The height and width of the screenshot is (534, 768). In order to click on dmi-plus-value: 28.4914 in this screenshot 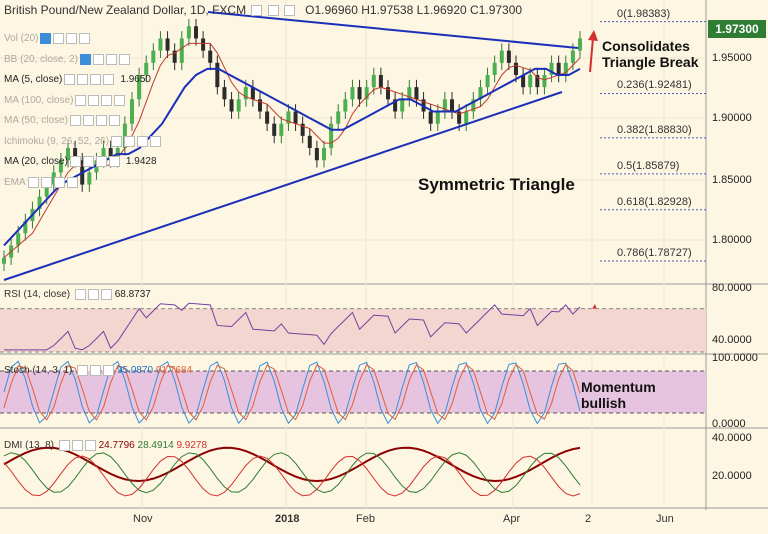, I will do `click(155, 446)`.